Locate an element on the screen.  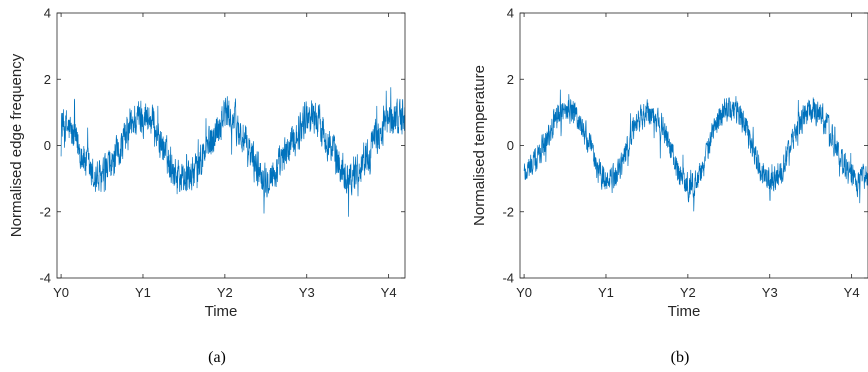
panel-caption: (a) is located at coordinates (217, 357).